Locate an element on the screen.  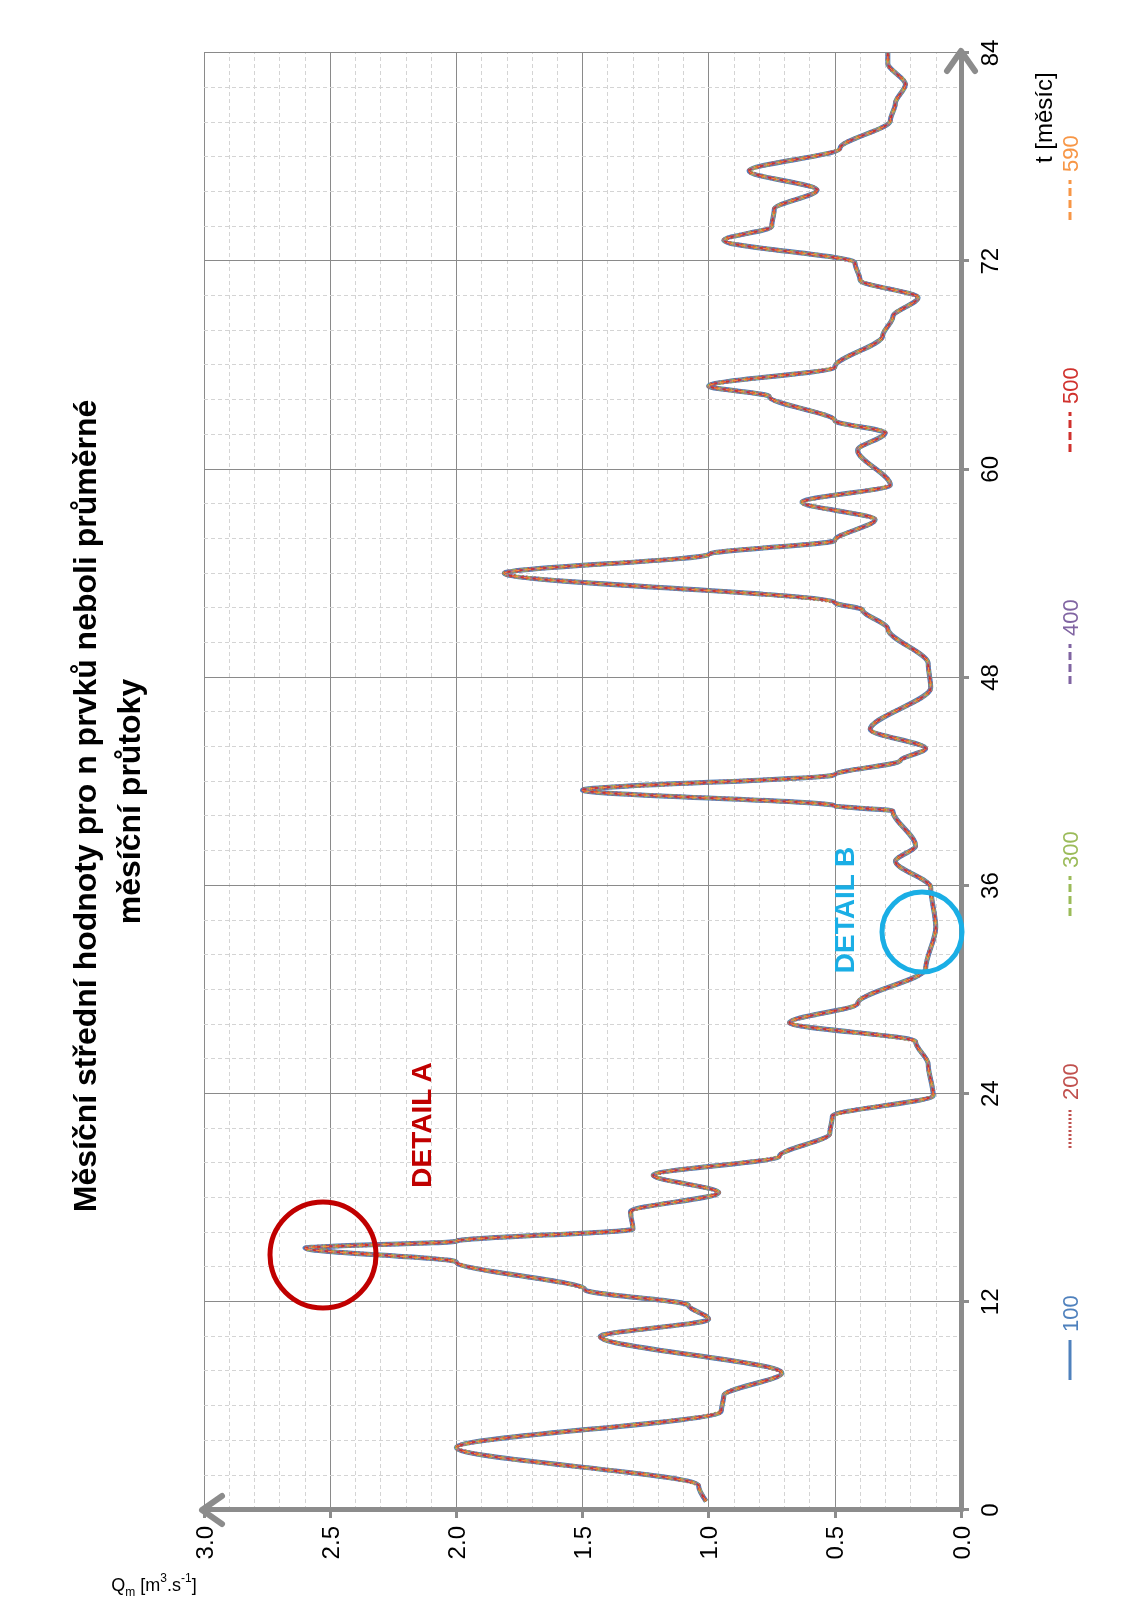
text: 590 is located at coordinates (1070, 153).